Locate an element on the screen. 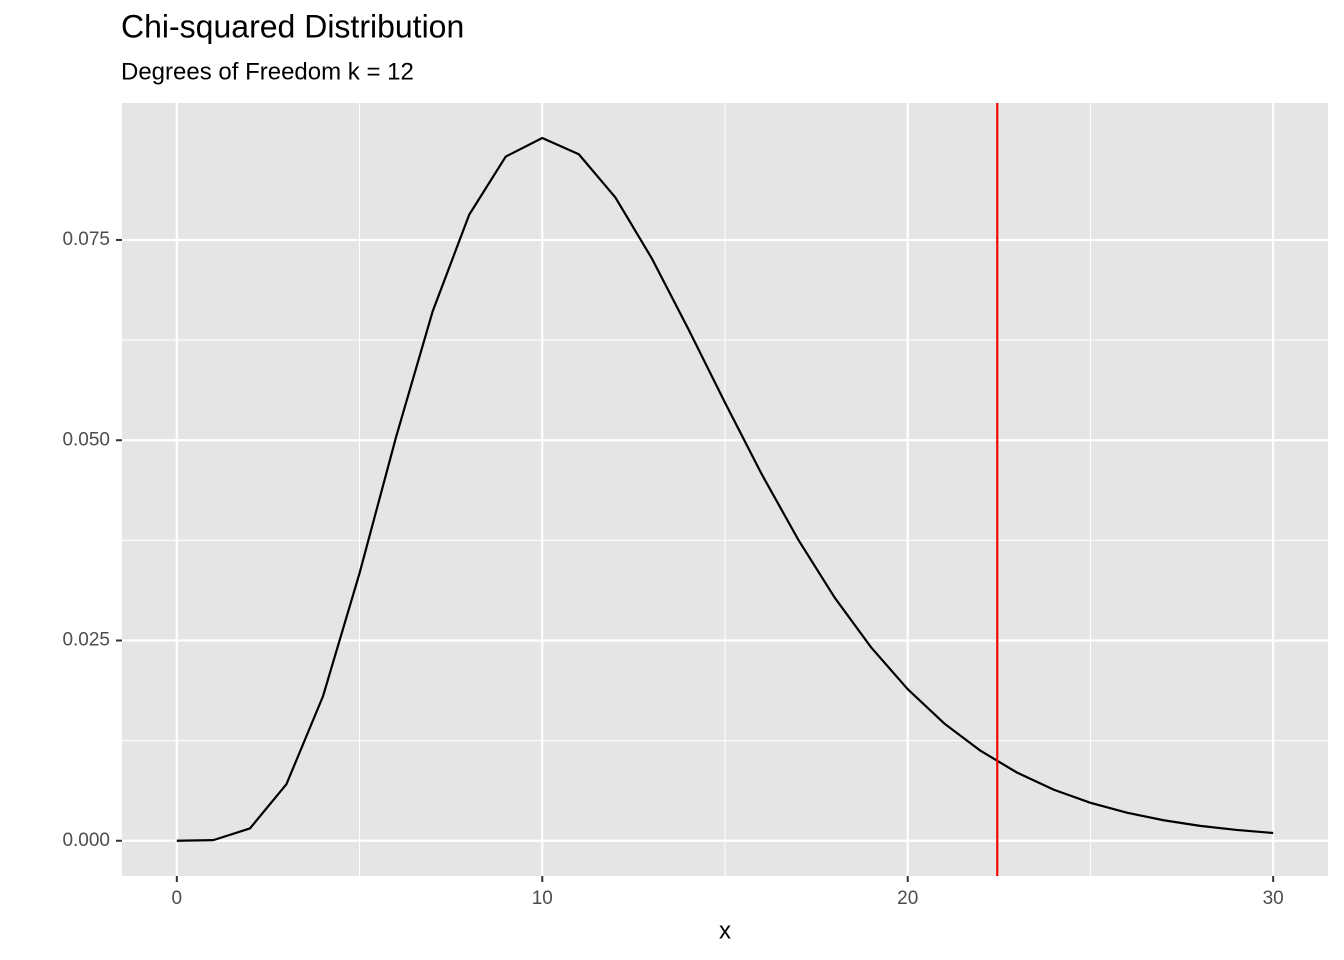 The image size is (1344, 960). x-tick-label: 10 is located at coordinates (542, 898).